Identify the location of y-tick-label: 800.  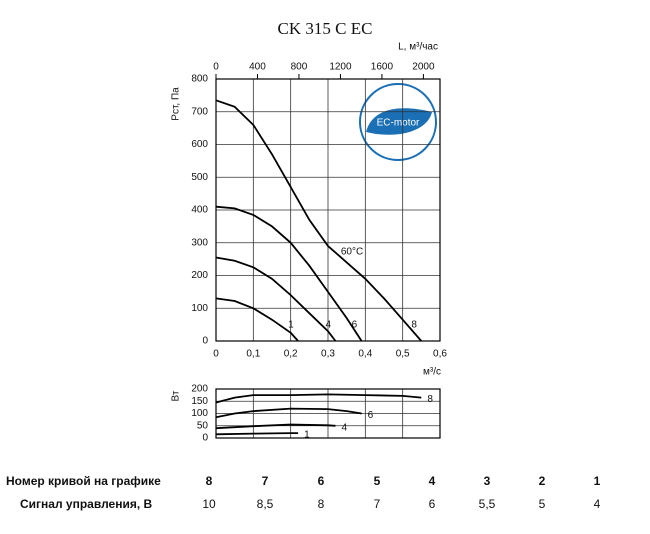
(199, 79).